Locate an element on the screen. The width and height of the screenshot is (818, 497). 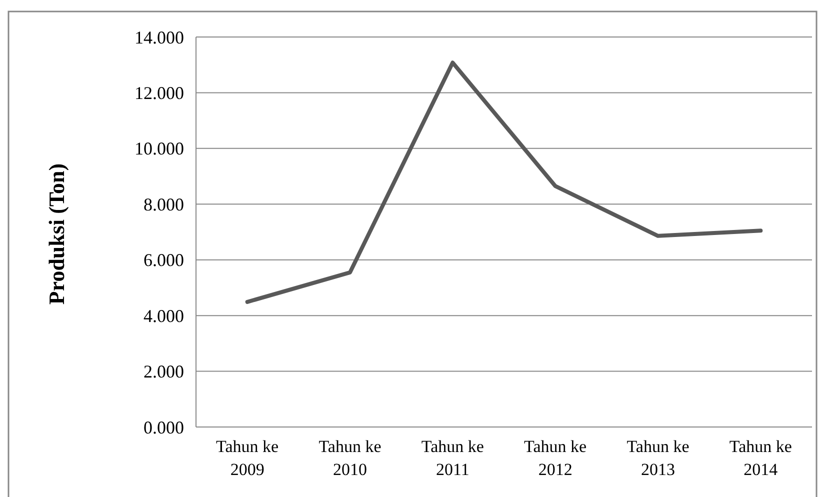
y-tick-label: 10.000 is located at coordinates (159, 148).